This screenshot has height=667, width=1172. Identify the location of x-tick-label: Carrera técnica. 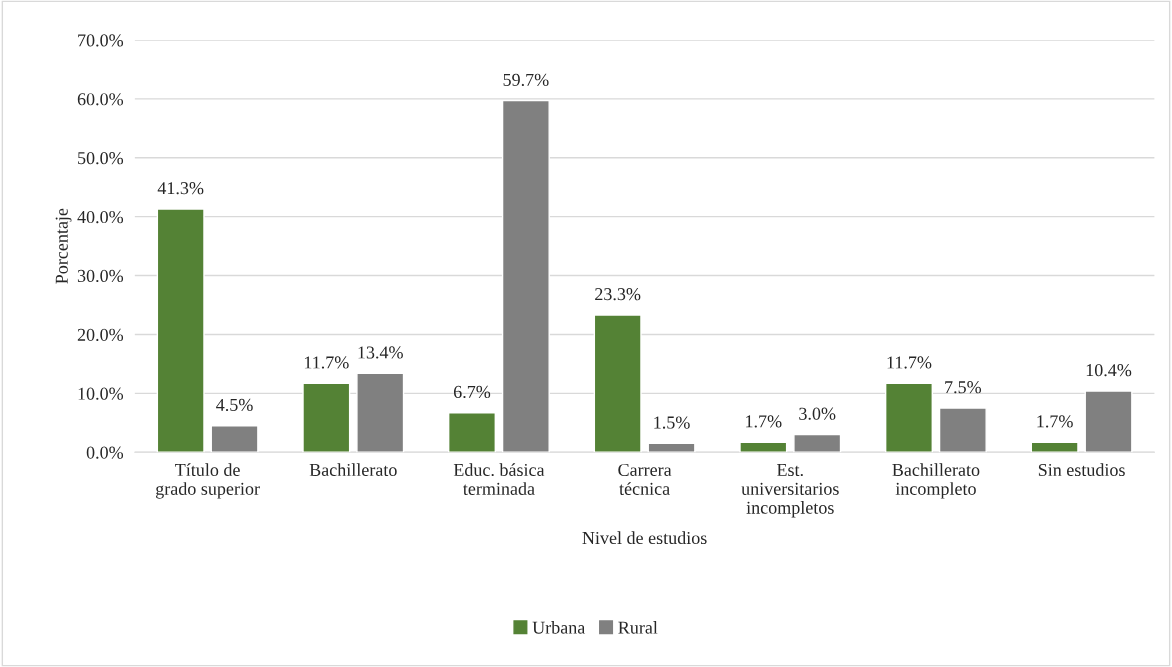
(645, 479).